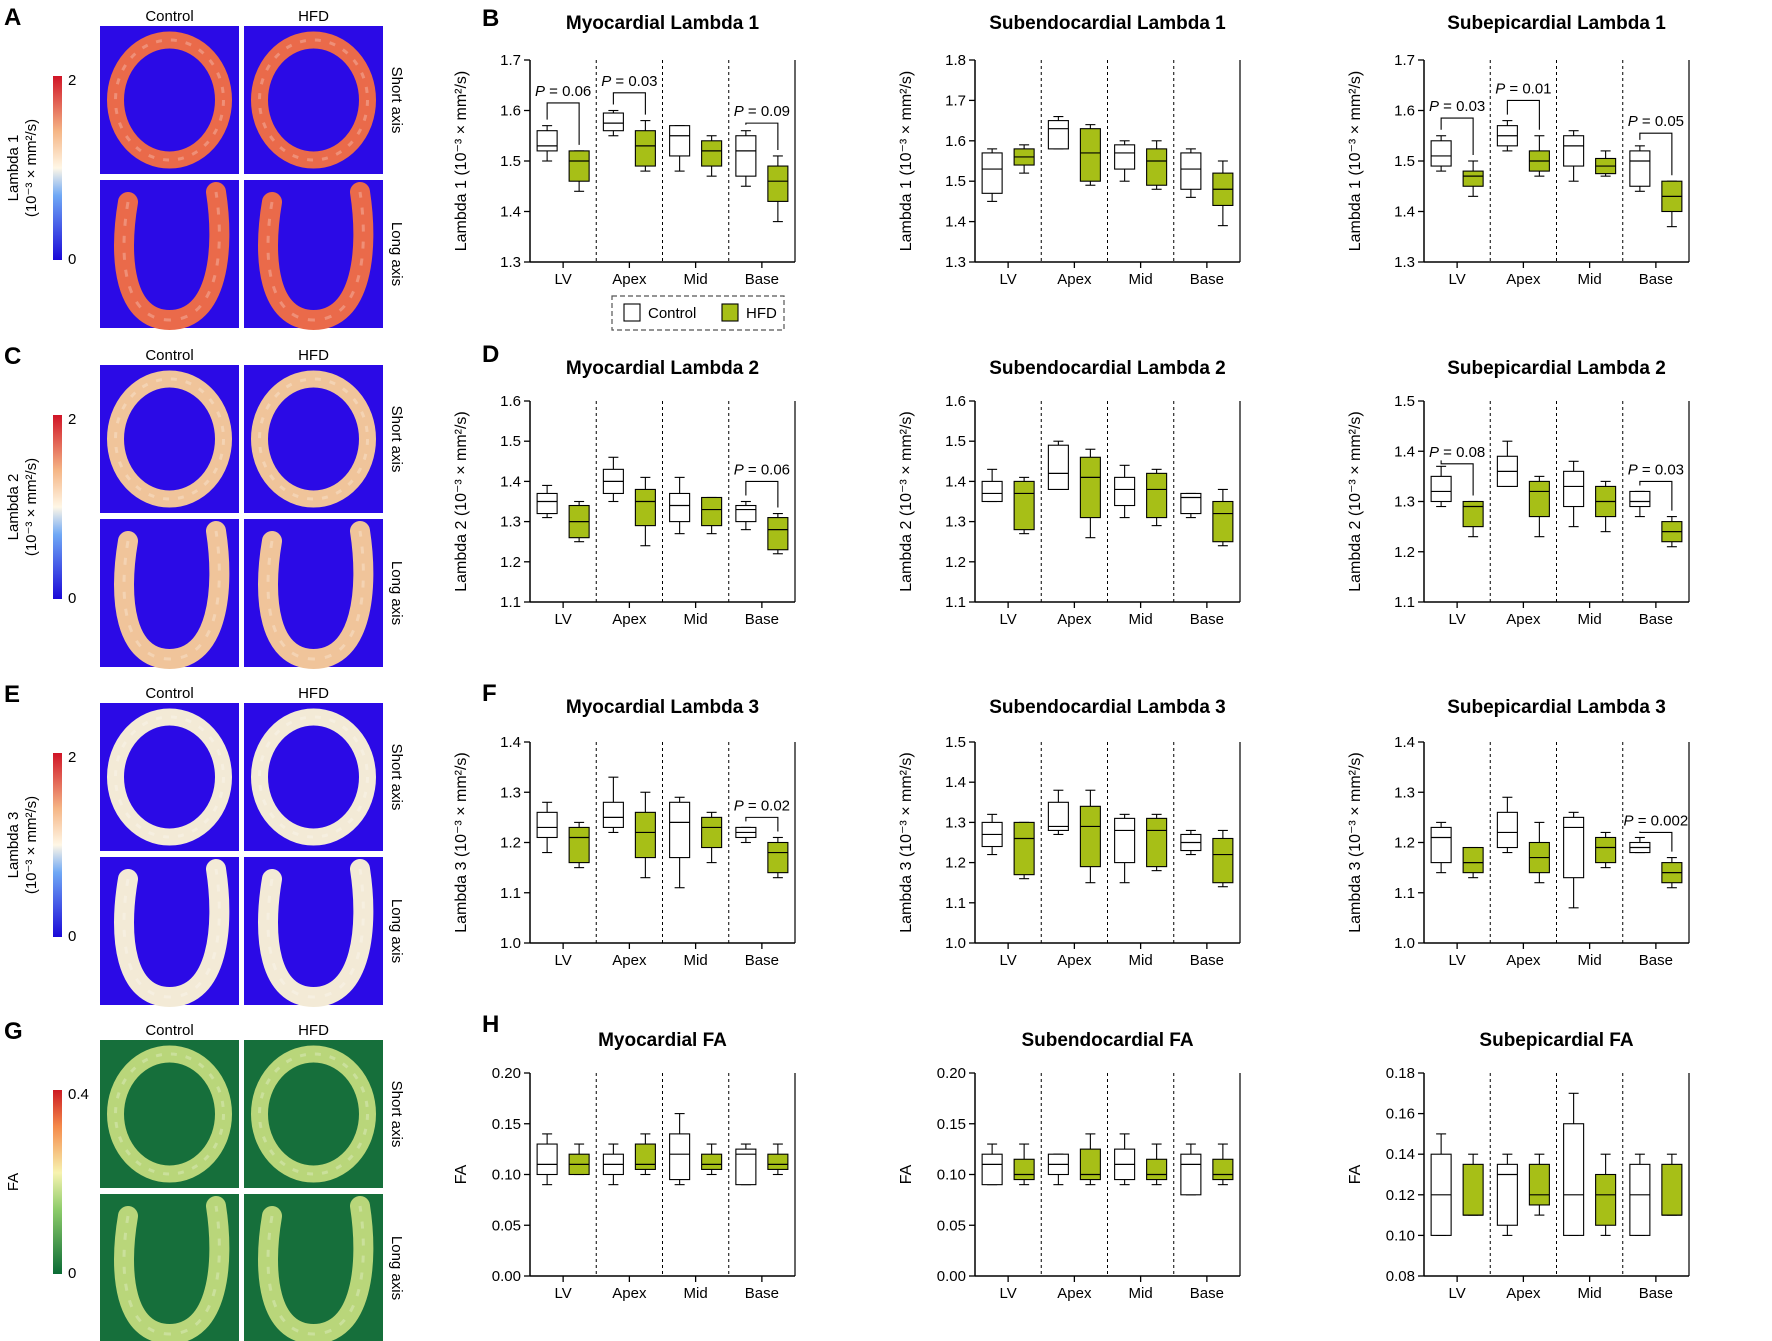 Image resolution: width=1772 pixels, height=1341 pixels. I want to click on y-axis-label: Lambda 2 (10⁻³ × mm²/s), so click(1355, 501).